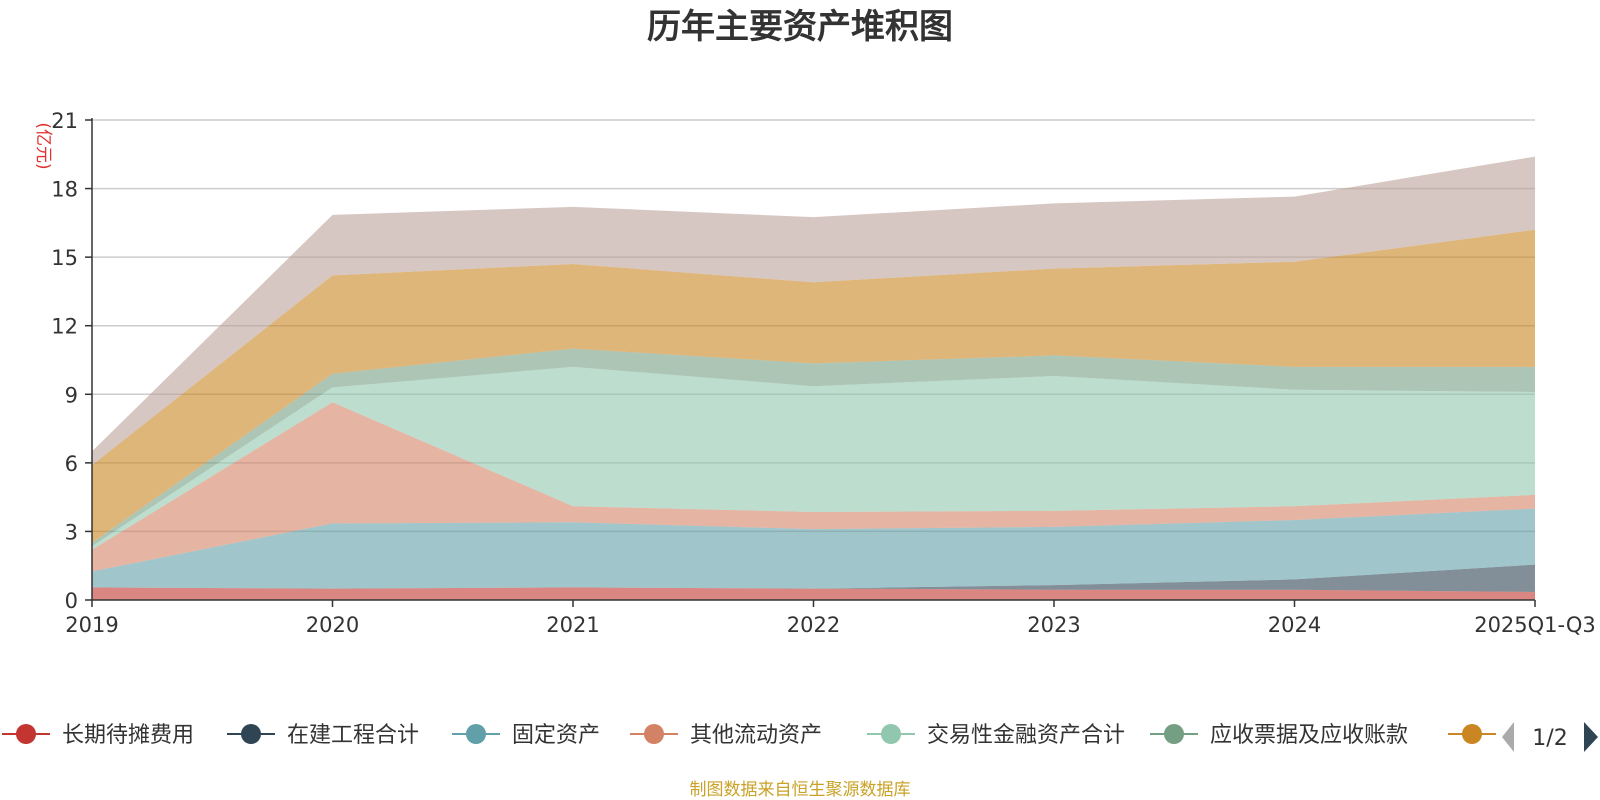  I want to click on y-tick-label: 12, so click(64, 327).